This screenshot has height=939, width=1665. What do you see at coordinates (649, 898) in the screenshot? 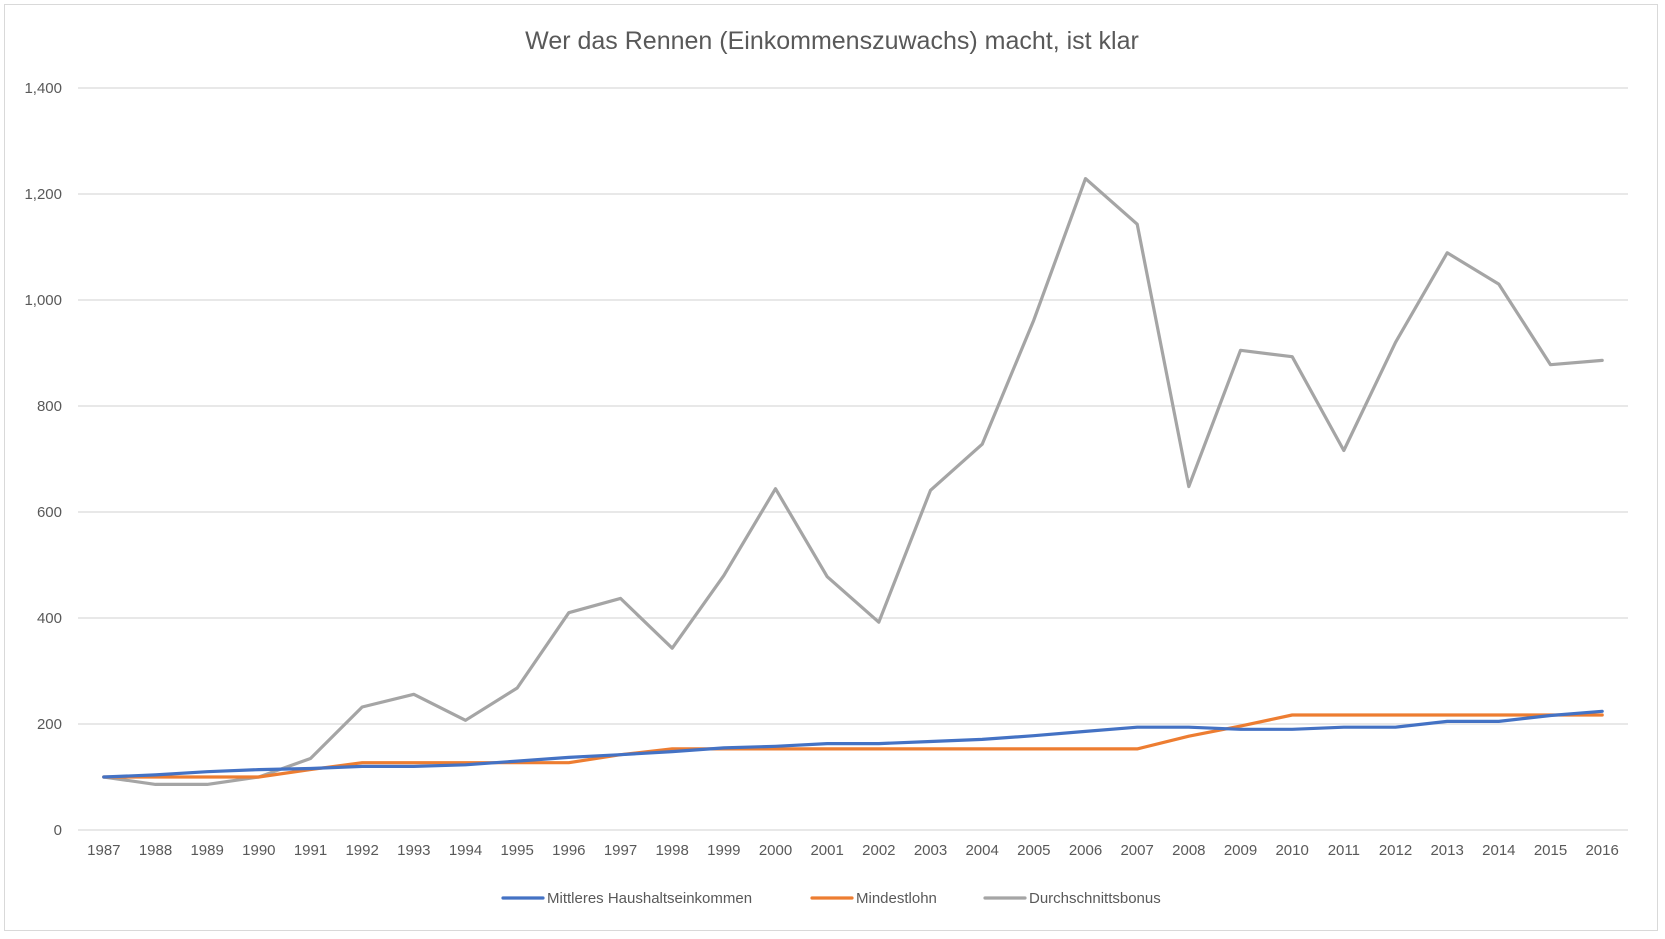
I see `legend-label: Mittleres Haushaltseinkommen` at bounding box center [649, 898].